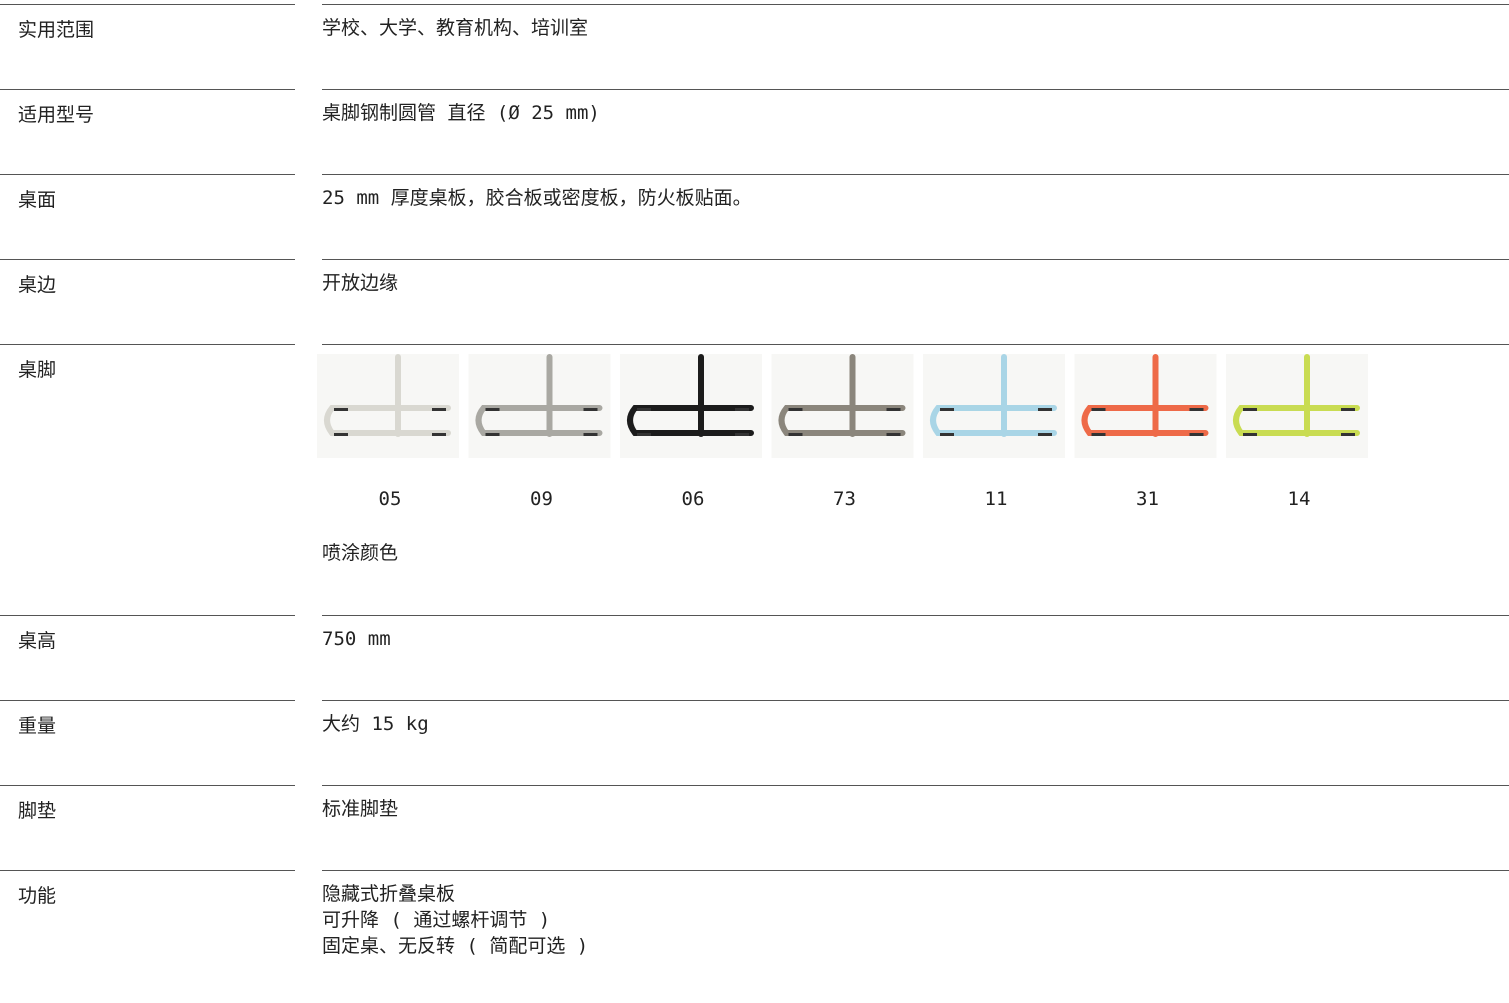 This screenshot has height=1003, width=1509. Describe the element at coordinates (693, 499) in the screenshot. I see `color-code: 06` at that location.